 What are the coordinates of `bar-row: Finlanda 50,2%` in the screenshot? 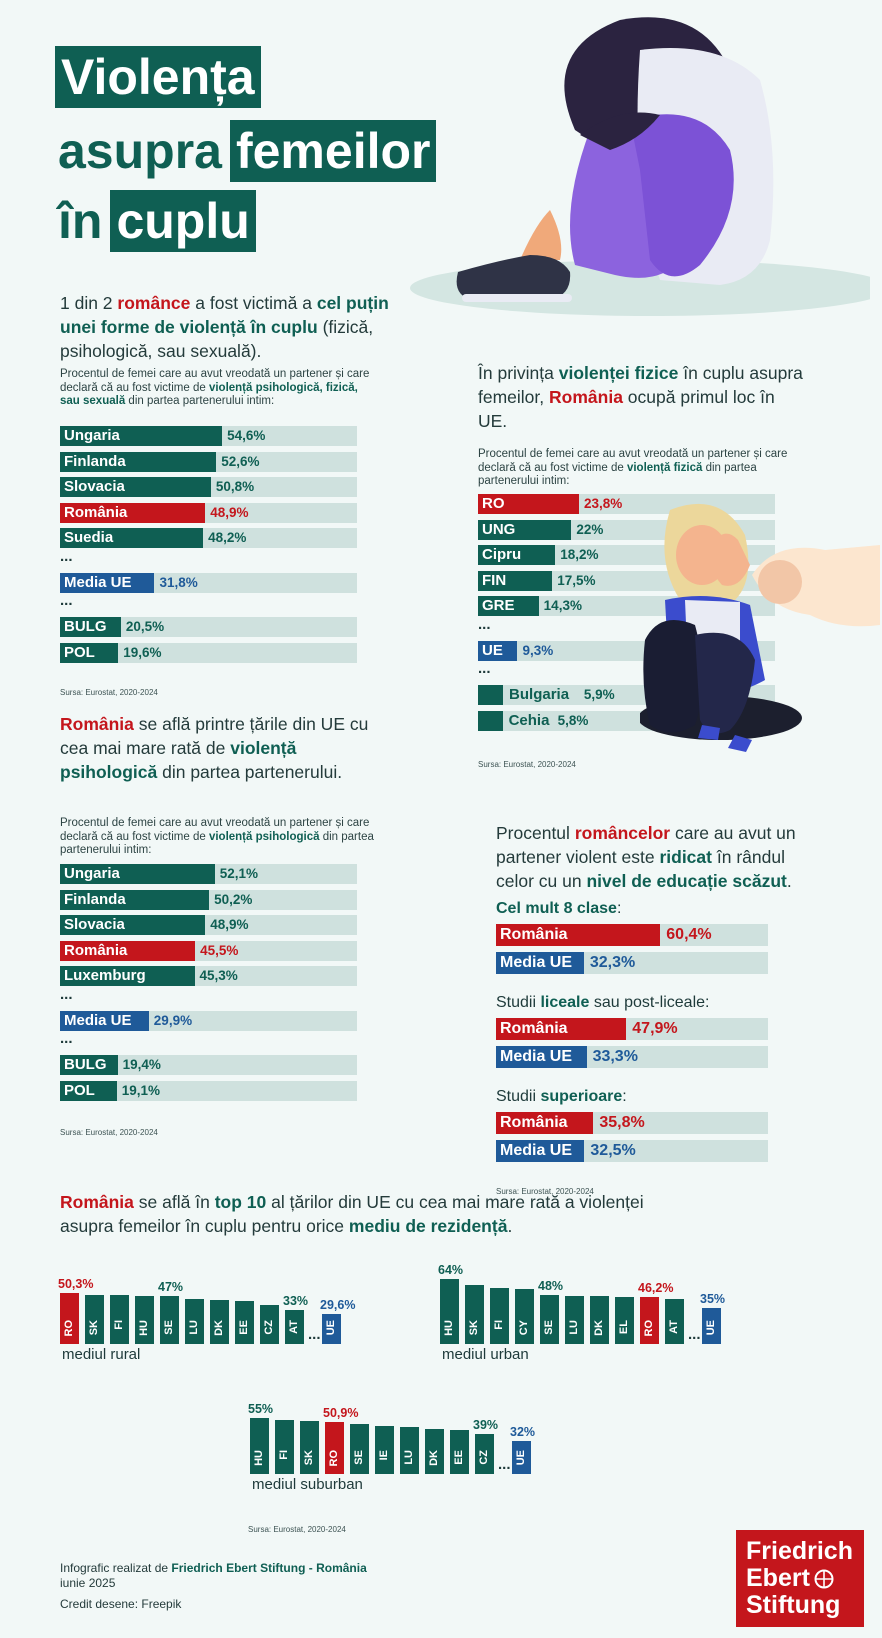 It's located at (208, 899).